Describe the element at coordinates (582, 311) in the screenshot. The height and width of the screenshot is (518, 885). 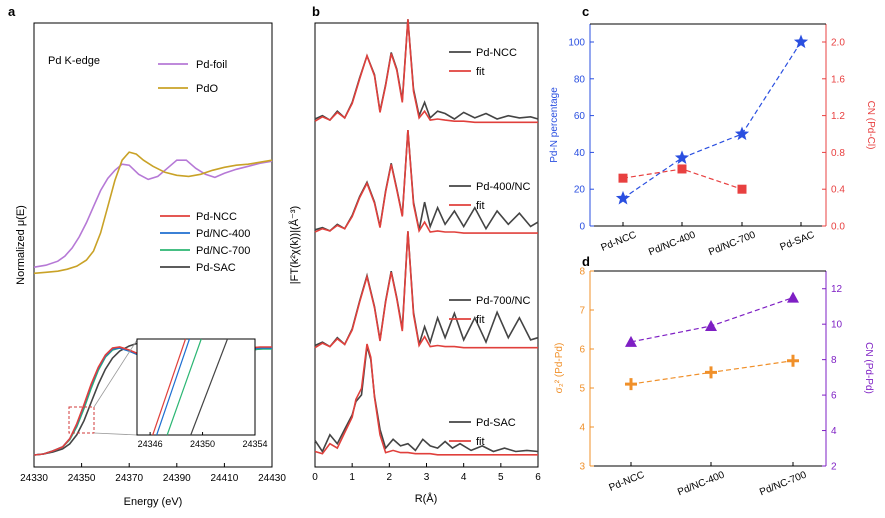
I see `panel-d-left-tick-label: 7` at that location.